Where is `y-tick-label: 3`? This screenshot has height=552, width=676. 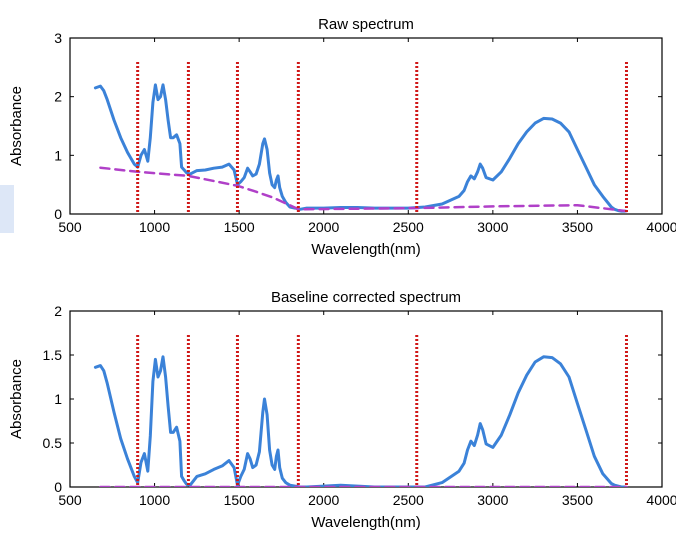
y-tick-label: 3 is located at coordinates (58, 38).